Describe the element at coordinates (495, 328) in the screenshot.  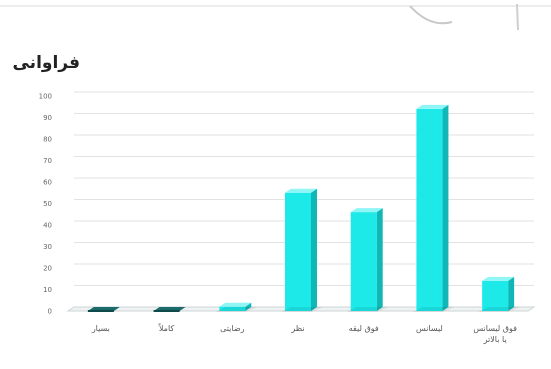
I see `x-tick-label: فوق لیسانس` at that location.